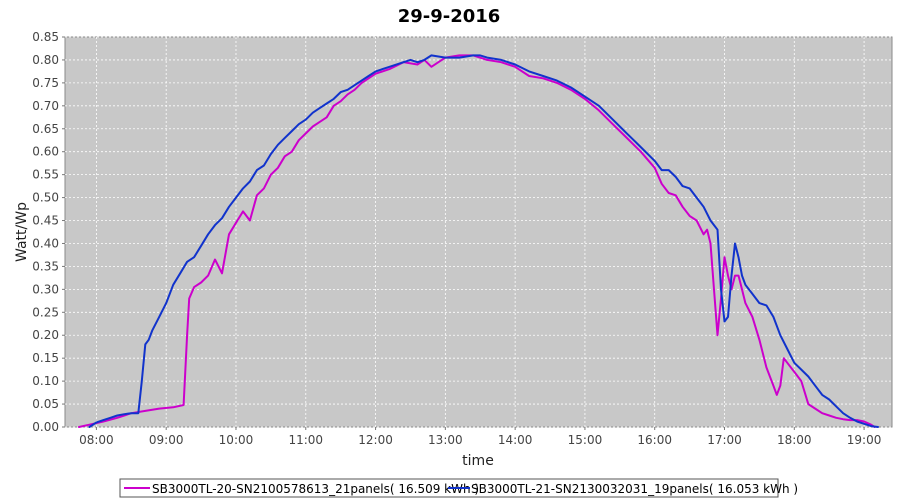  Describe the element at coordinates (724, 440) in the screenshot. I see `x-tick-label: 17:00` at that location.